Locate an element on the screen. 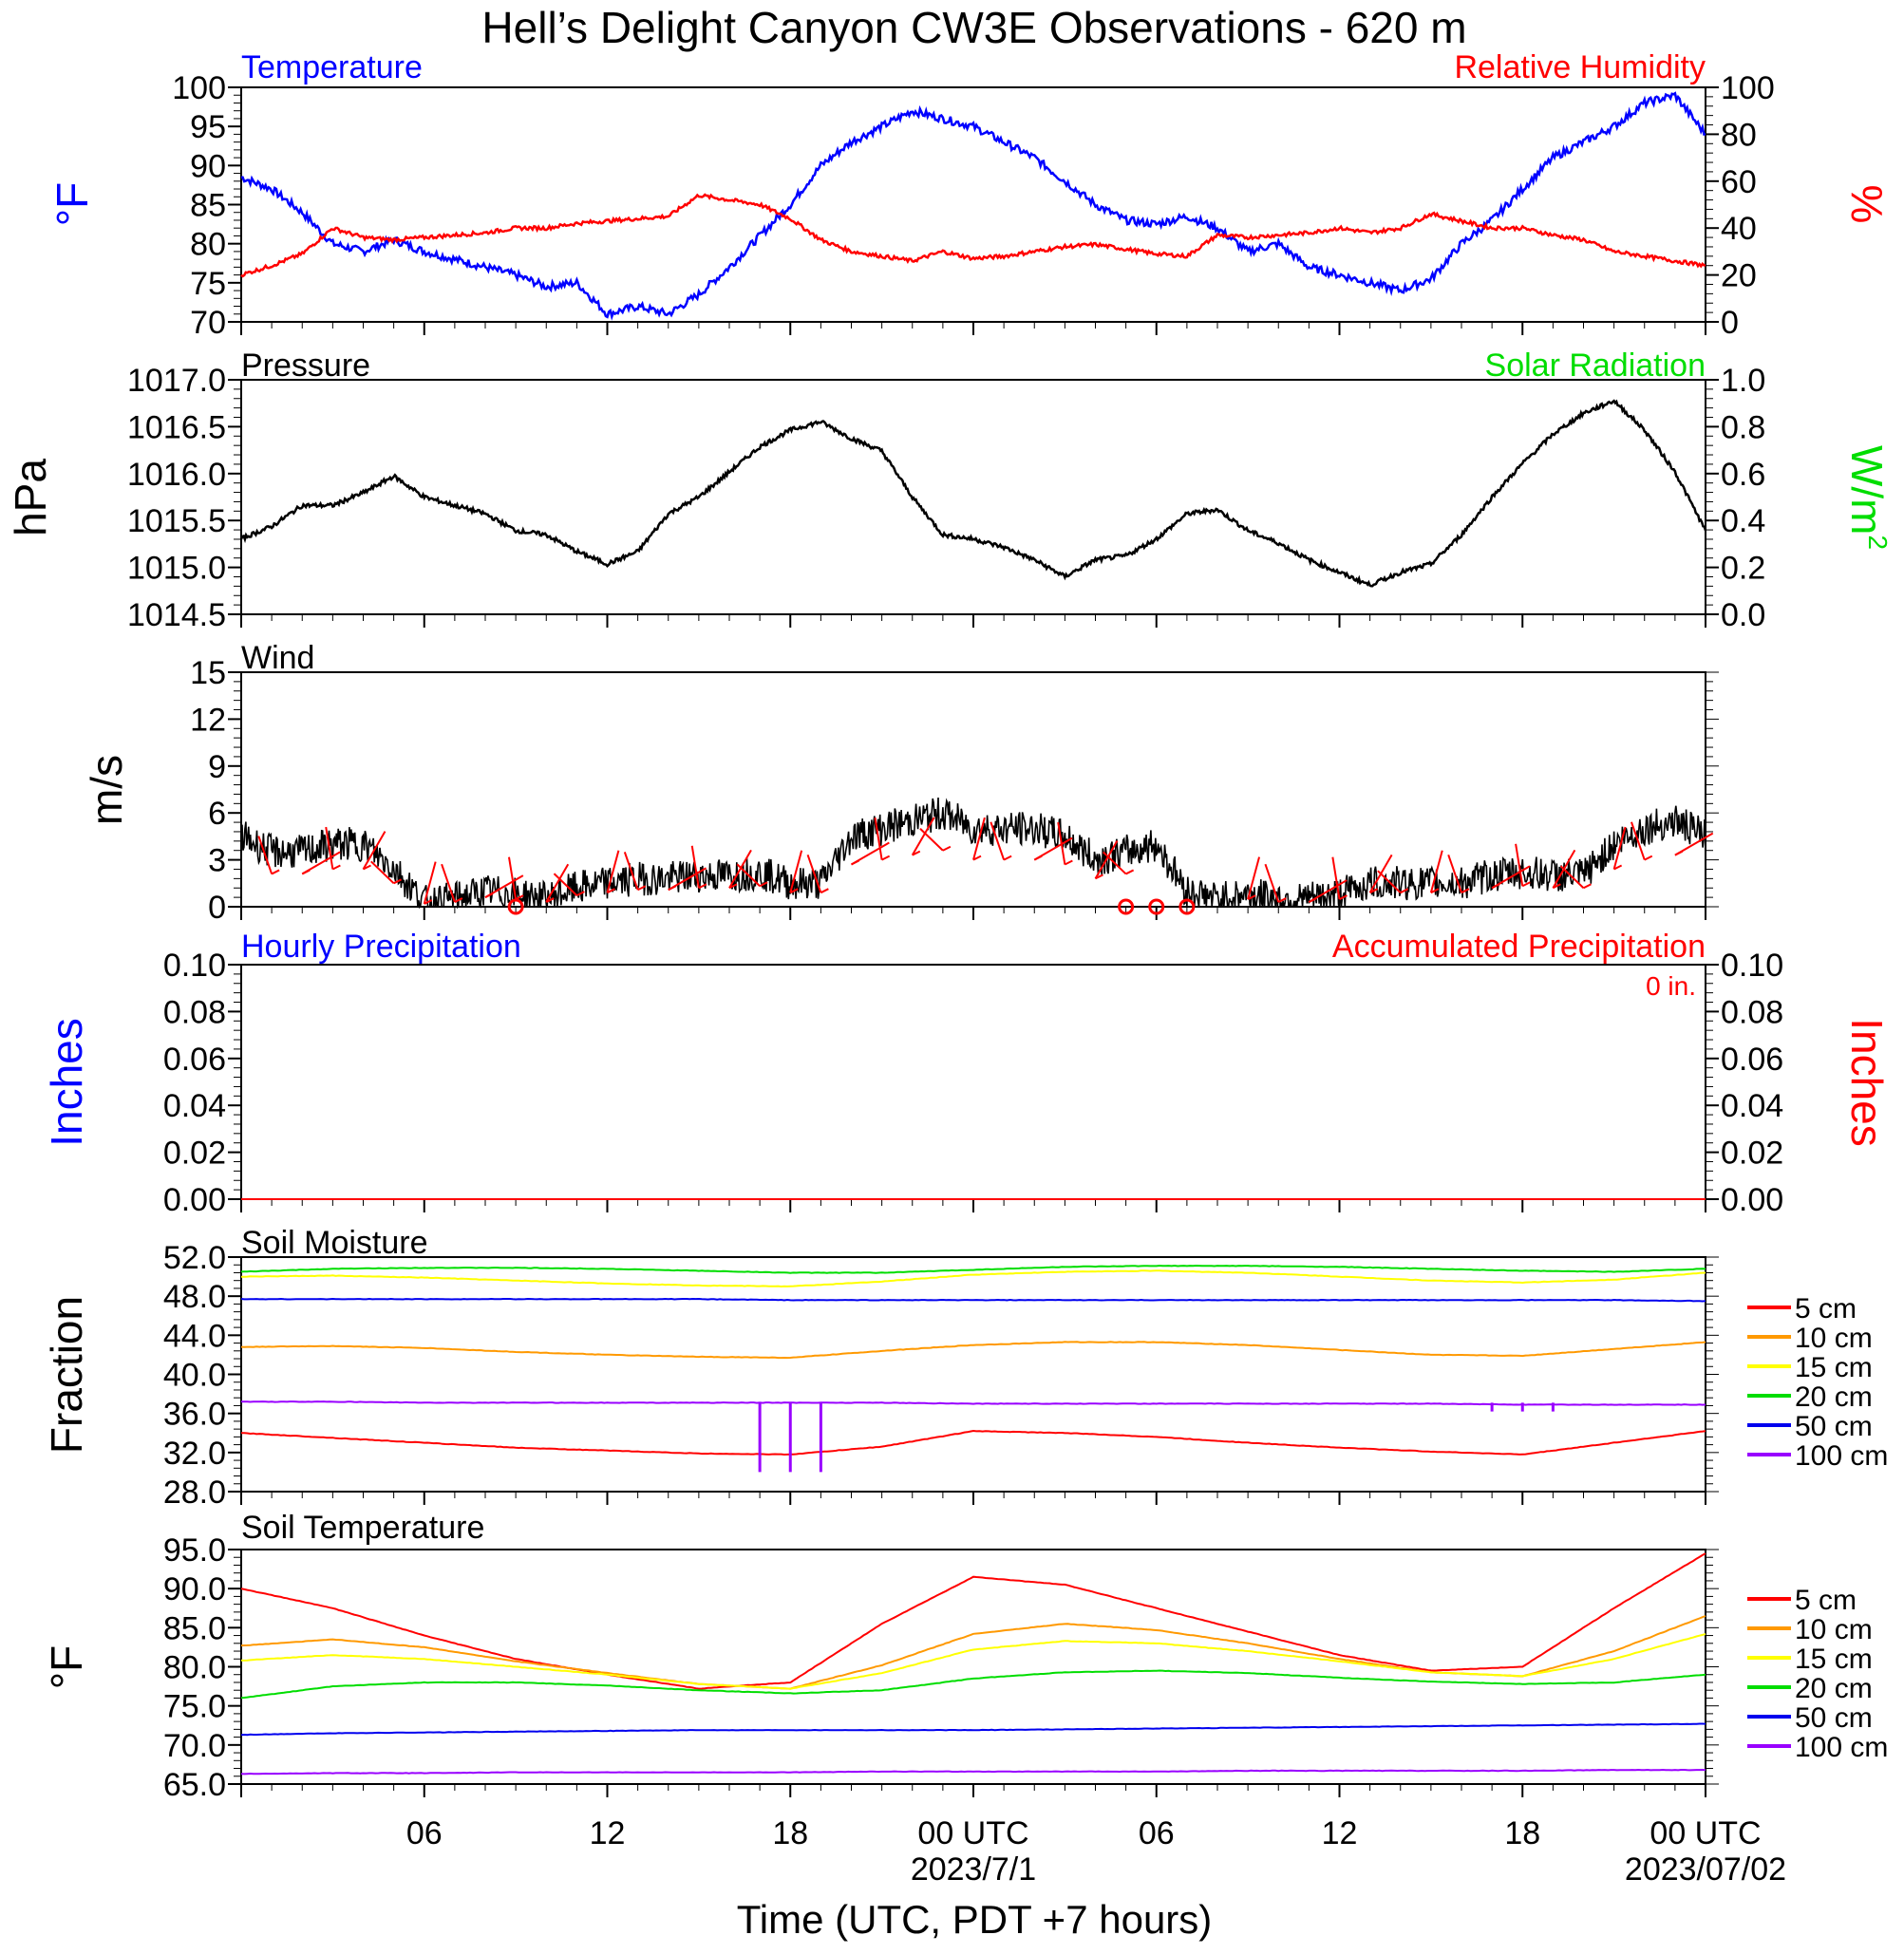 This screenshot has width=1904, height=1954. wind-yticks: 15 12 9 6 3 0 is located at coordinates (955, 790).